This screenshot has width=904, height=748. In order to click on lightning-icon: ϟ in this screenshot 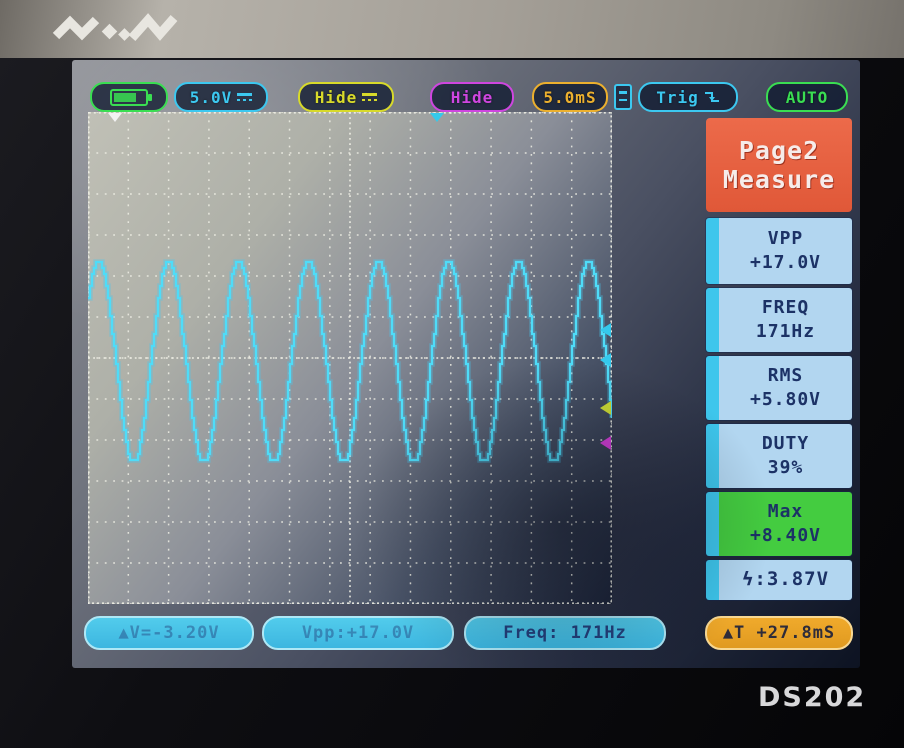, I will do `click(748, 579)`.